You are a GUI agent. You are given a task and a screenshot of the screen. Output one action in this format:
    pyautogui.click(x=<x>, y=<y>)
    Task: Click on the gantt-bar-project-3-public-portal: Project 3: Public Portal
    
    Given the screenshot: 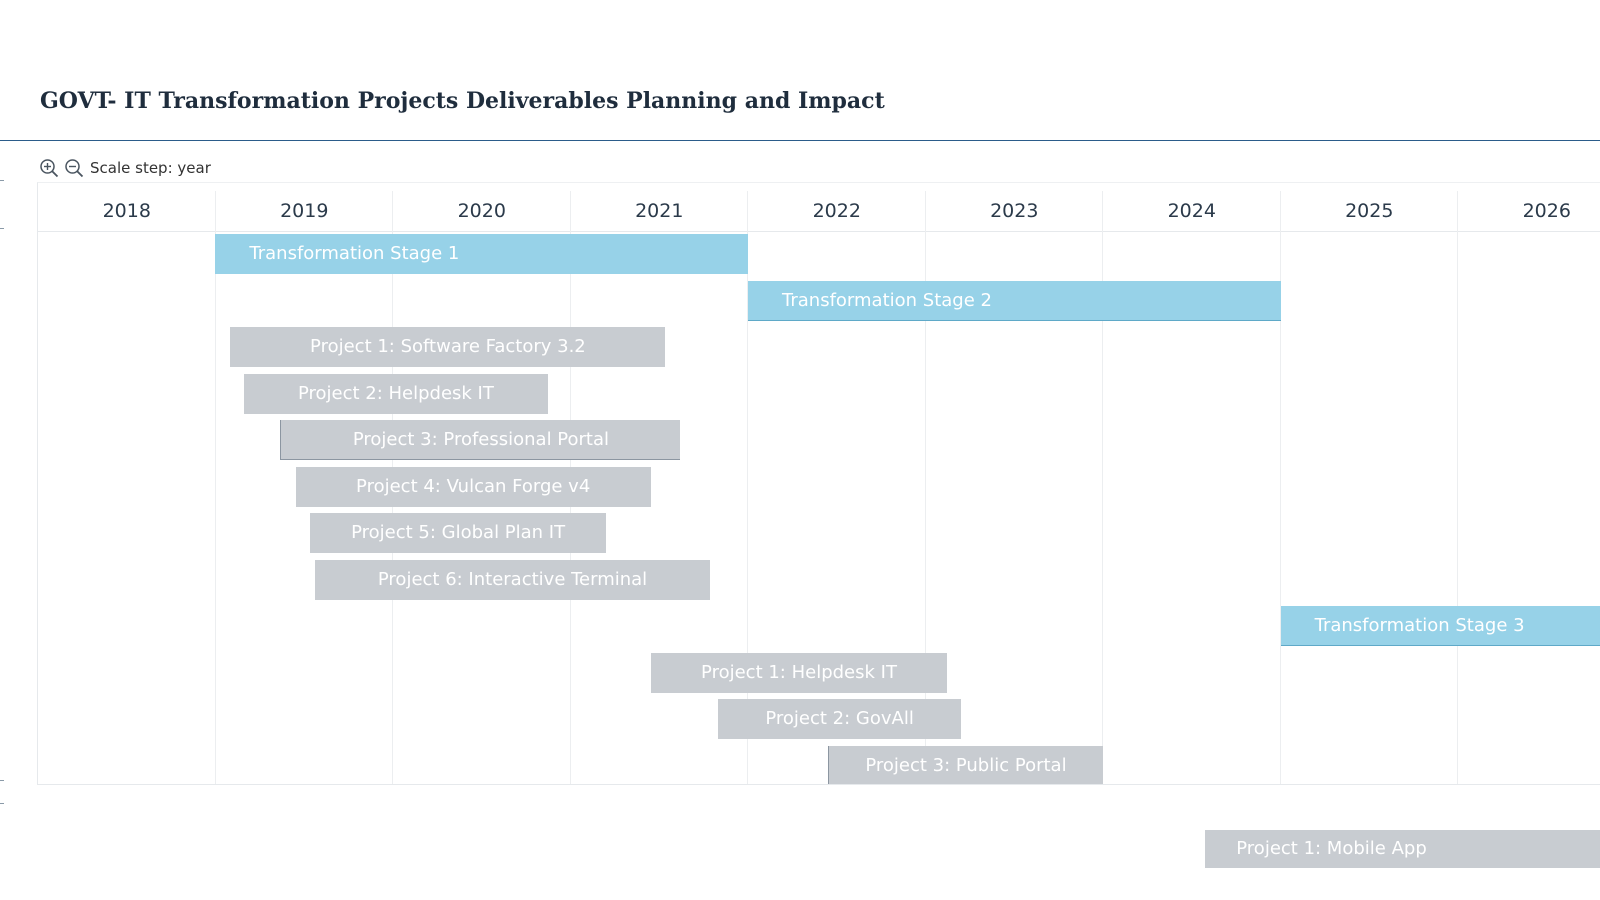 What is the action you would take?
    pyautogui.click(x=965, y=764)
    